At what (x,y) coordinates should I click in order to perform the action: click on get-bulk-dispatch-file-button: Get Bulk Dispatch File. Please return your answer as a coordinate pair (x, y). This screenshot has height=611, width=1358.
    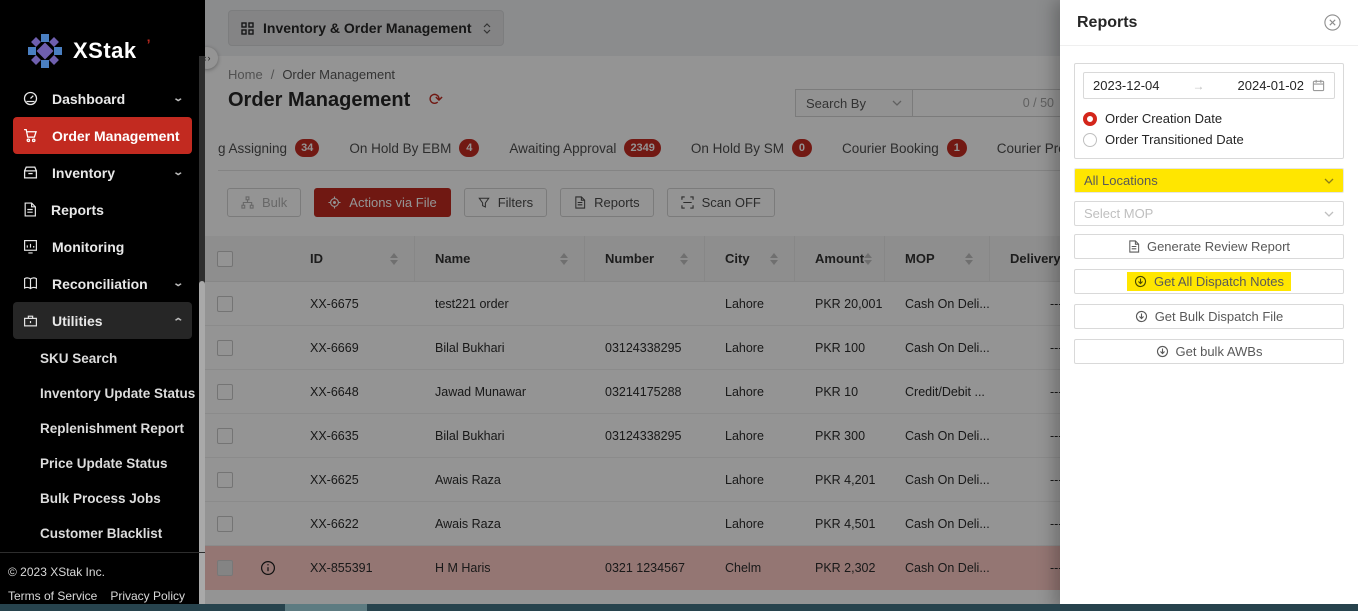
    Looking at the image, I should click on (1209, 316).